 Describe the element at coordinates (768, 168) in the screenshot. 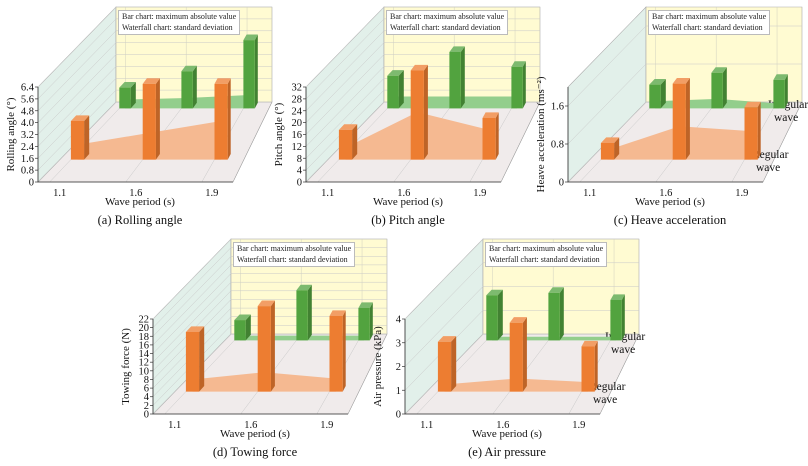

I see `depth-label-regular: wave` at that location.